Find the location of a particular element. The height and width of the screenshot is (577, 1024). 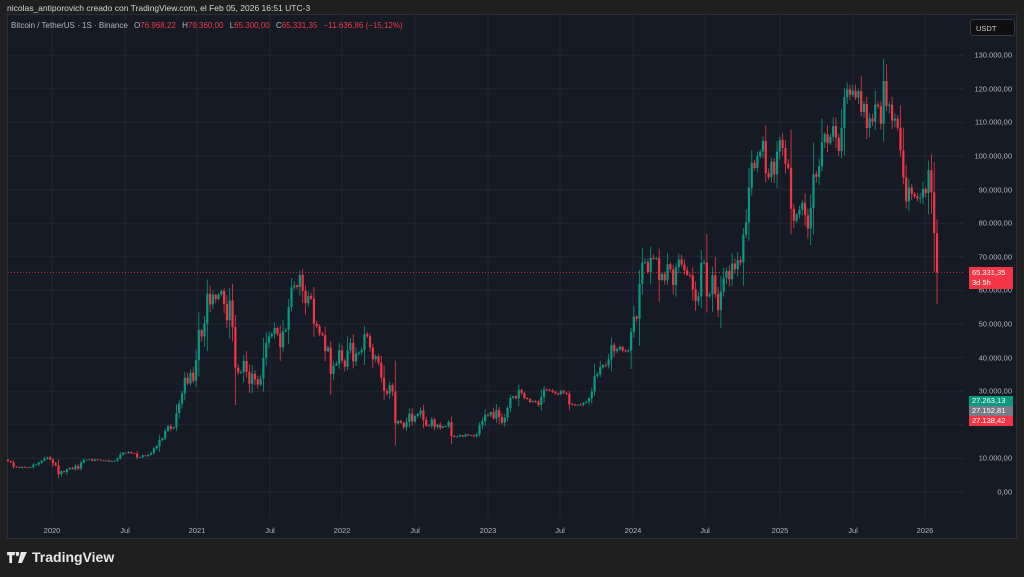

price-tag-gray: 27.152,81 is located at coordinates (991, 411).